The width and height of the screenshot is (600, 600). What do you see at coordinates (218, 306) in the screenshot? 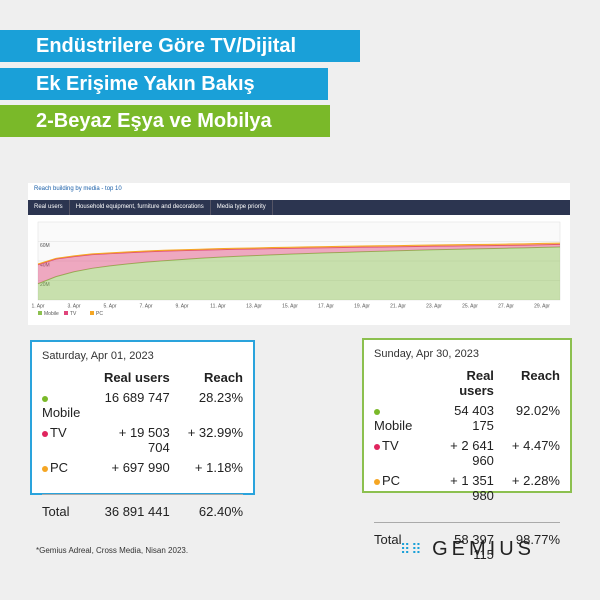
I see `x-tick-label: 11. Apr` at bounding box center [218, 306].